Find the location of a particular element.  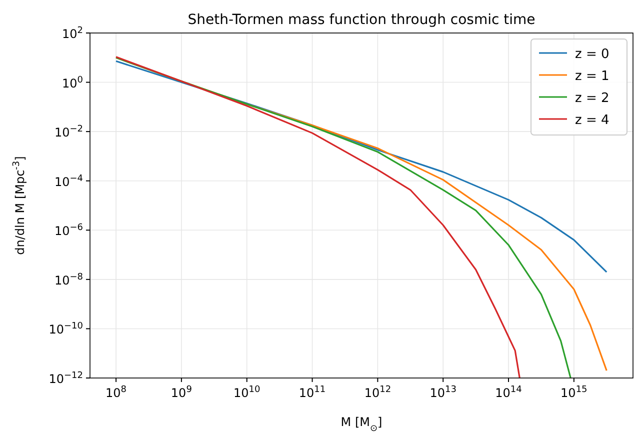

y-tick-label: 10$^{−12}$ is located at coordinates (65, 378).